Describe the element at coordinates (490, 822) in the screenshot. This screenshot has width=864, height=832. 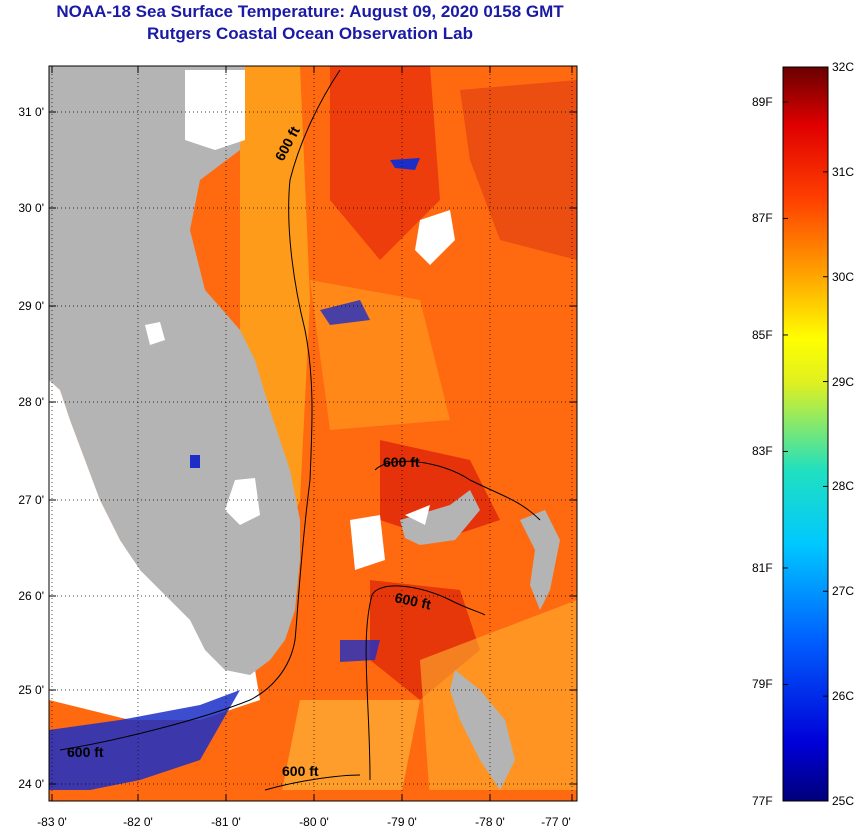
I see `lon-label: -78 0'` at that location.